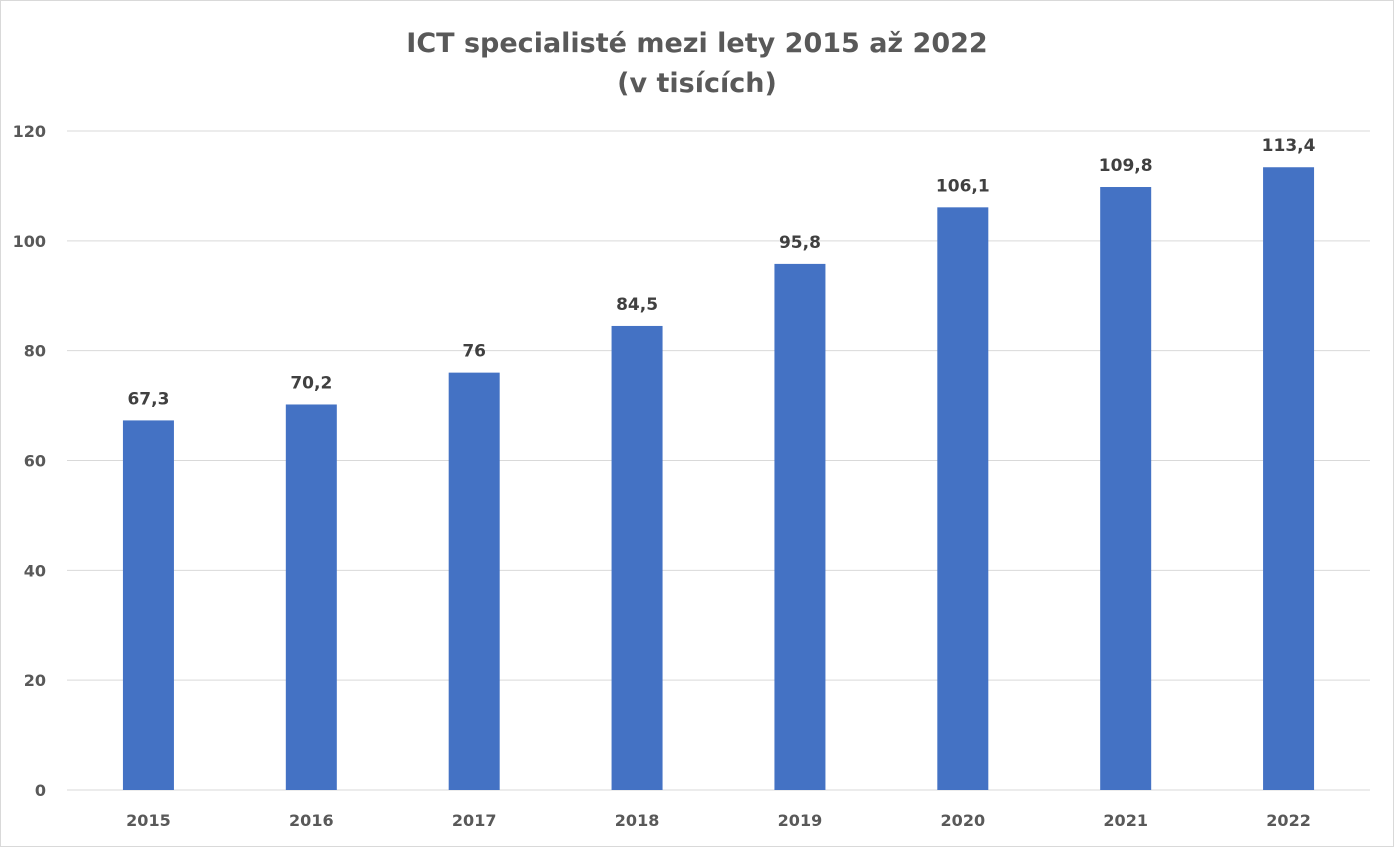 The height and width of the screenshot is (847, 1394). What do you see at coordinates (311, 820) in the screenshot?
I see `x-tick-label: 2016` at bounding box center [311, 820].